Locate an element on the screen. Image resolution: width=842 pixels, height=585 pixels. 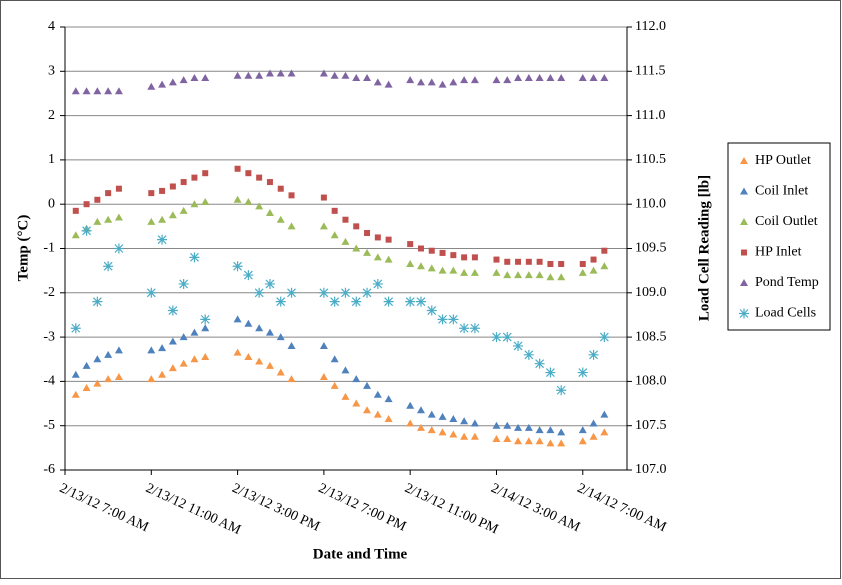
y-tick-label: -5 is located at coordinates (49, 425).